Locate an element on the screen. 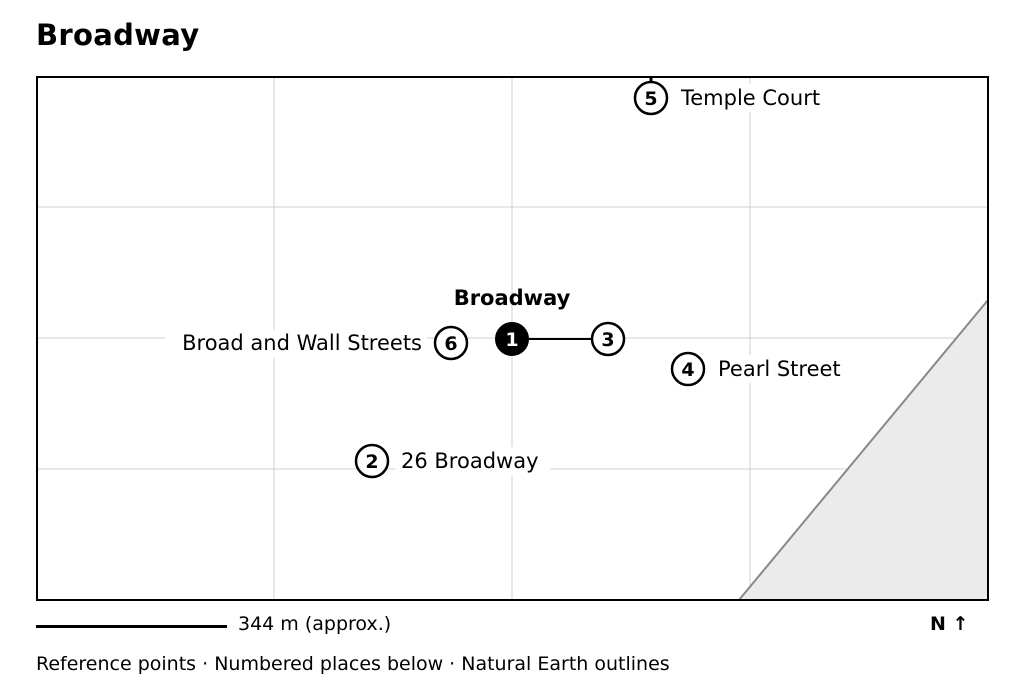 This screenshot has width=1024, height=692. place-label-4: Pearl Street is located at coordinates (779, 369).